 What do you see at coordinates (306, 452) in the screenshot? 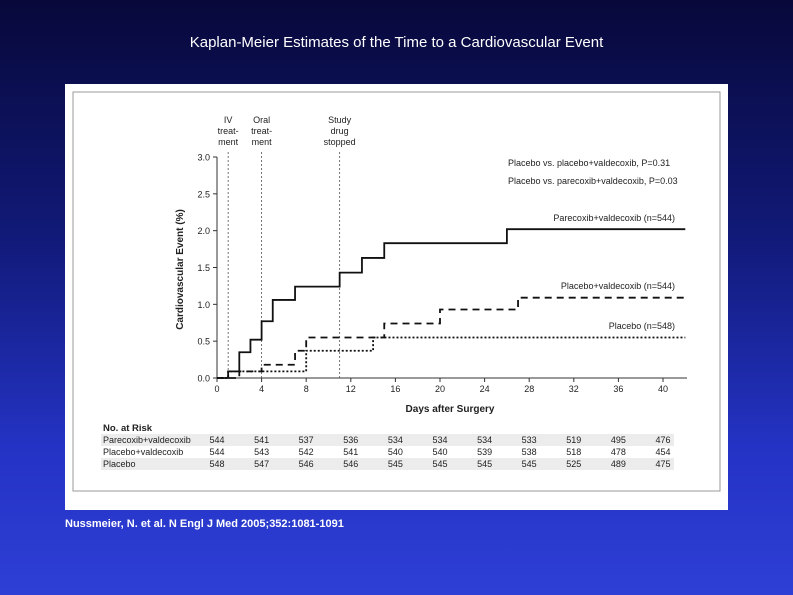
I see `risk-cell: 542` at bounding box center [306, 452].